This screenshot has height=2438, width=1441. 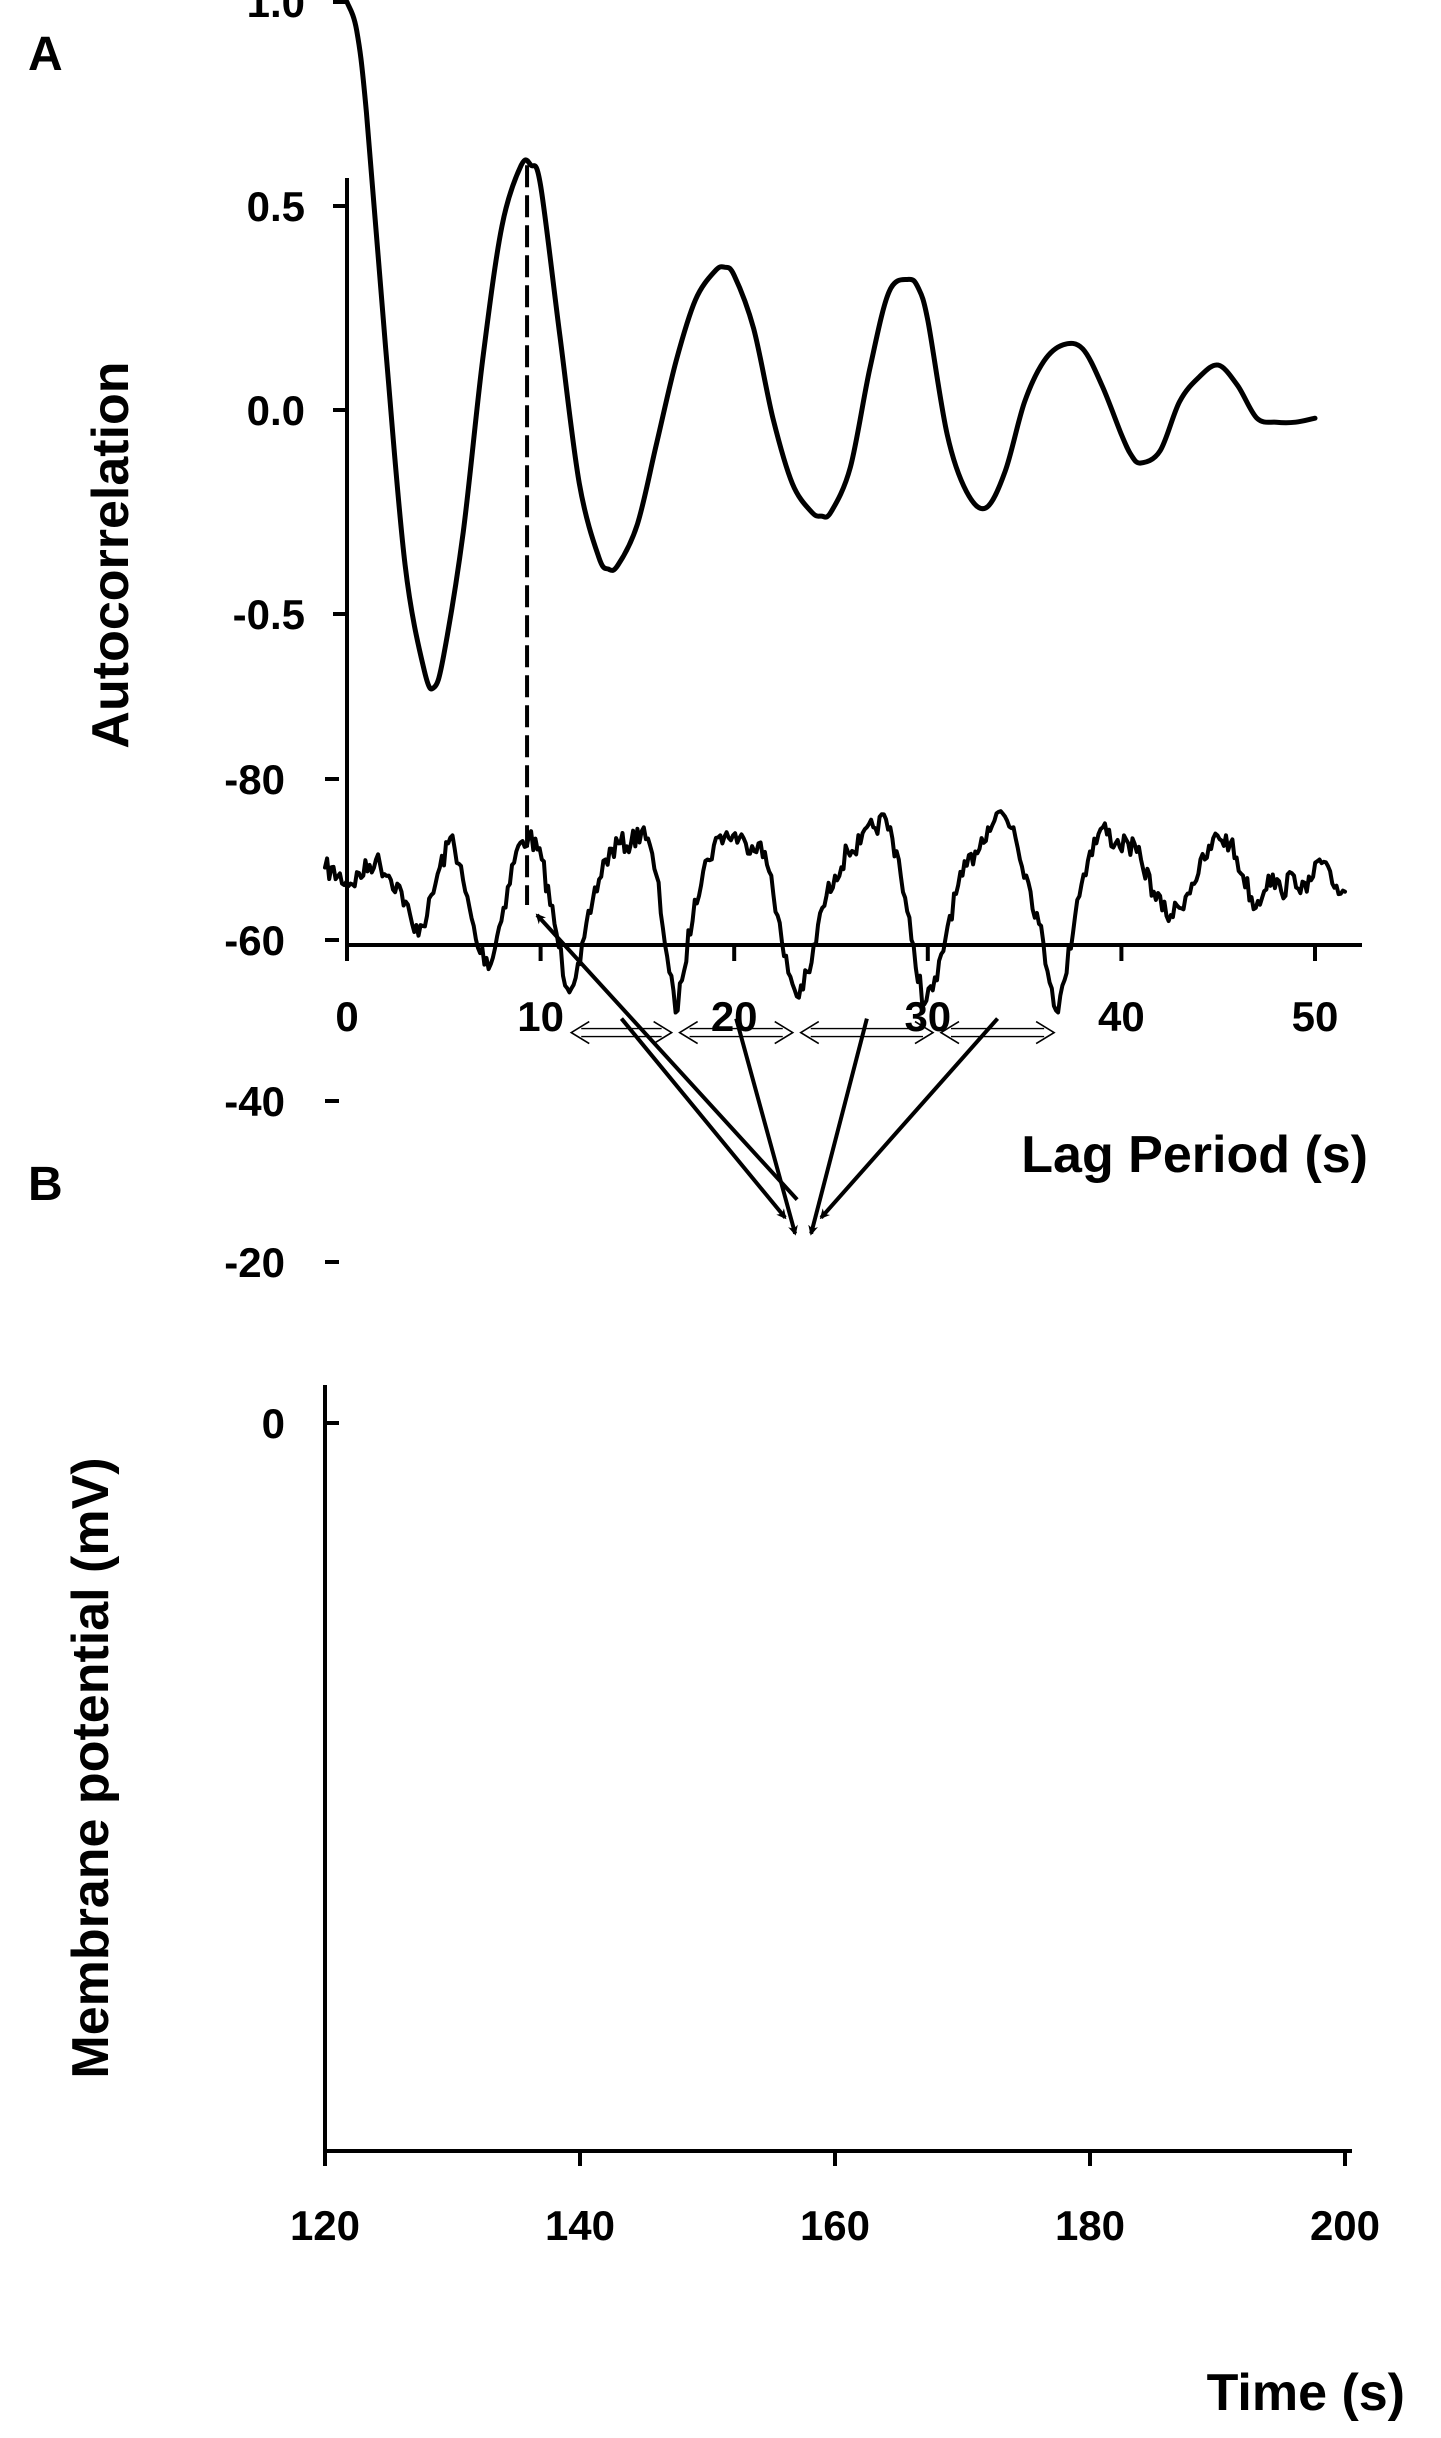 I want to click on panel-a-y-tick-label: 0.0, so click(x=276, y=410).